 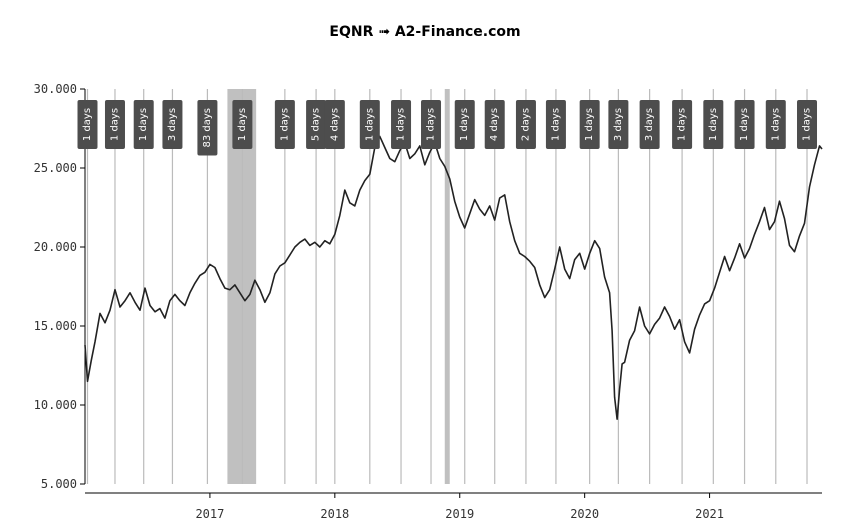 What do you see at coordinates (584, 514) in the screenshot?
I see `x-tick-label: 2020` at bounding box center [584, 514].